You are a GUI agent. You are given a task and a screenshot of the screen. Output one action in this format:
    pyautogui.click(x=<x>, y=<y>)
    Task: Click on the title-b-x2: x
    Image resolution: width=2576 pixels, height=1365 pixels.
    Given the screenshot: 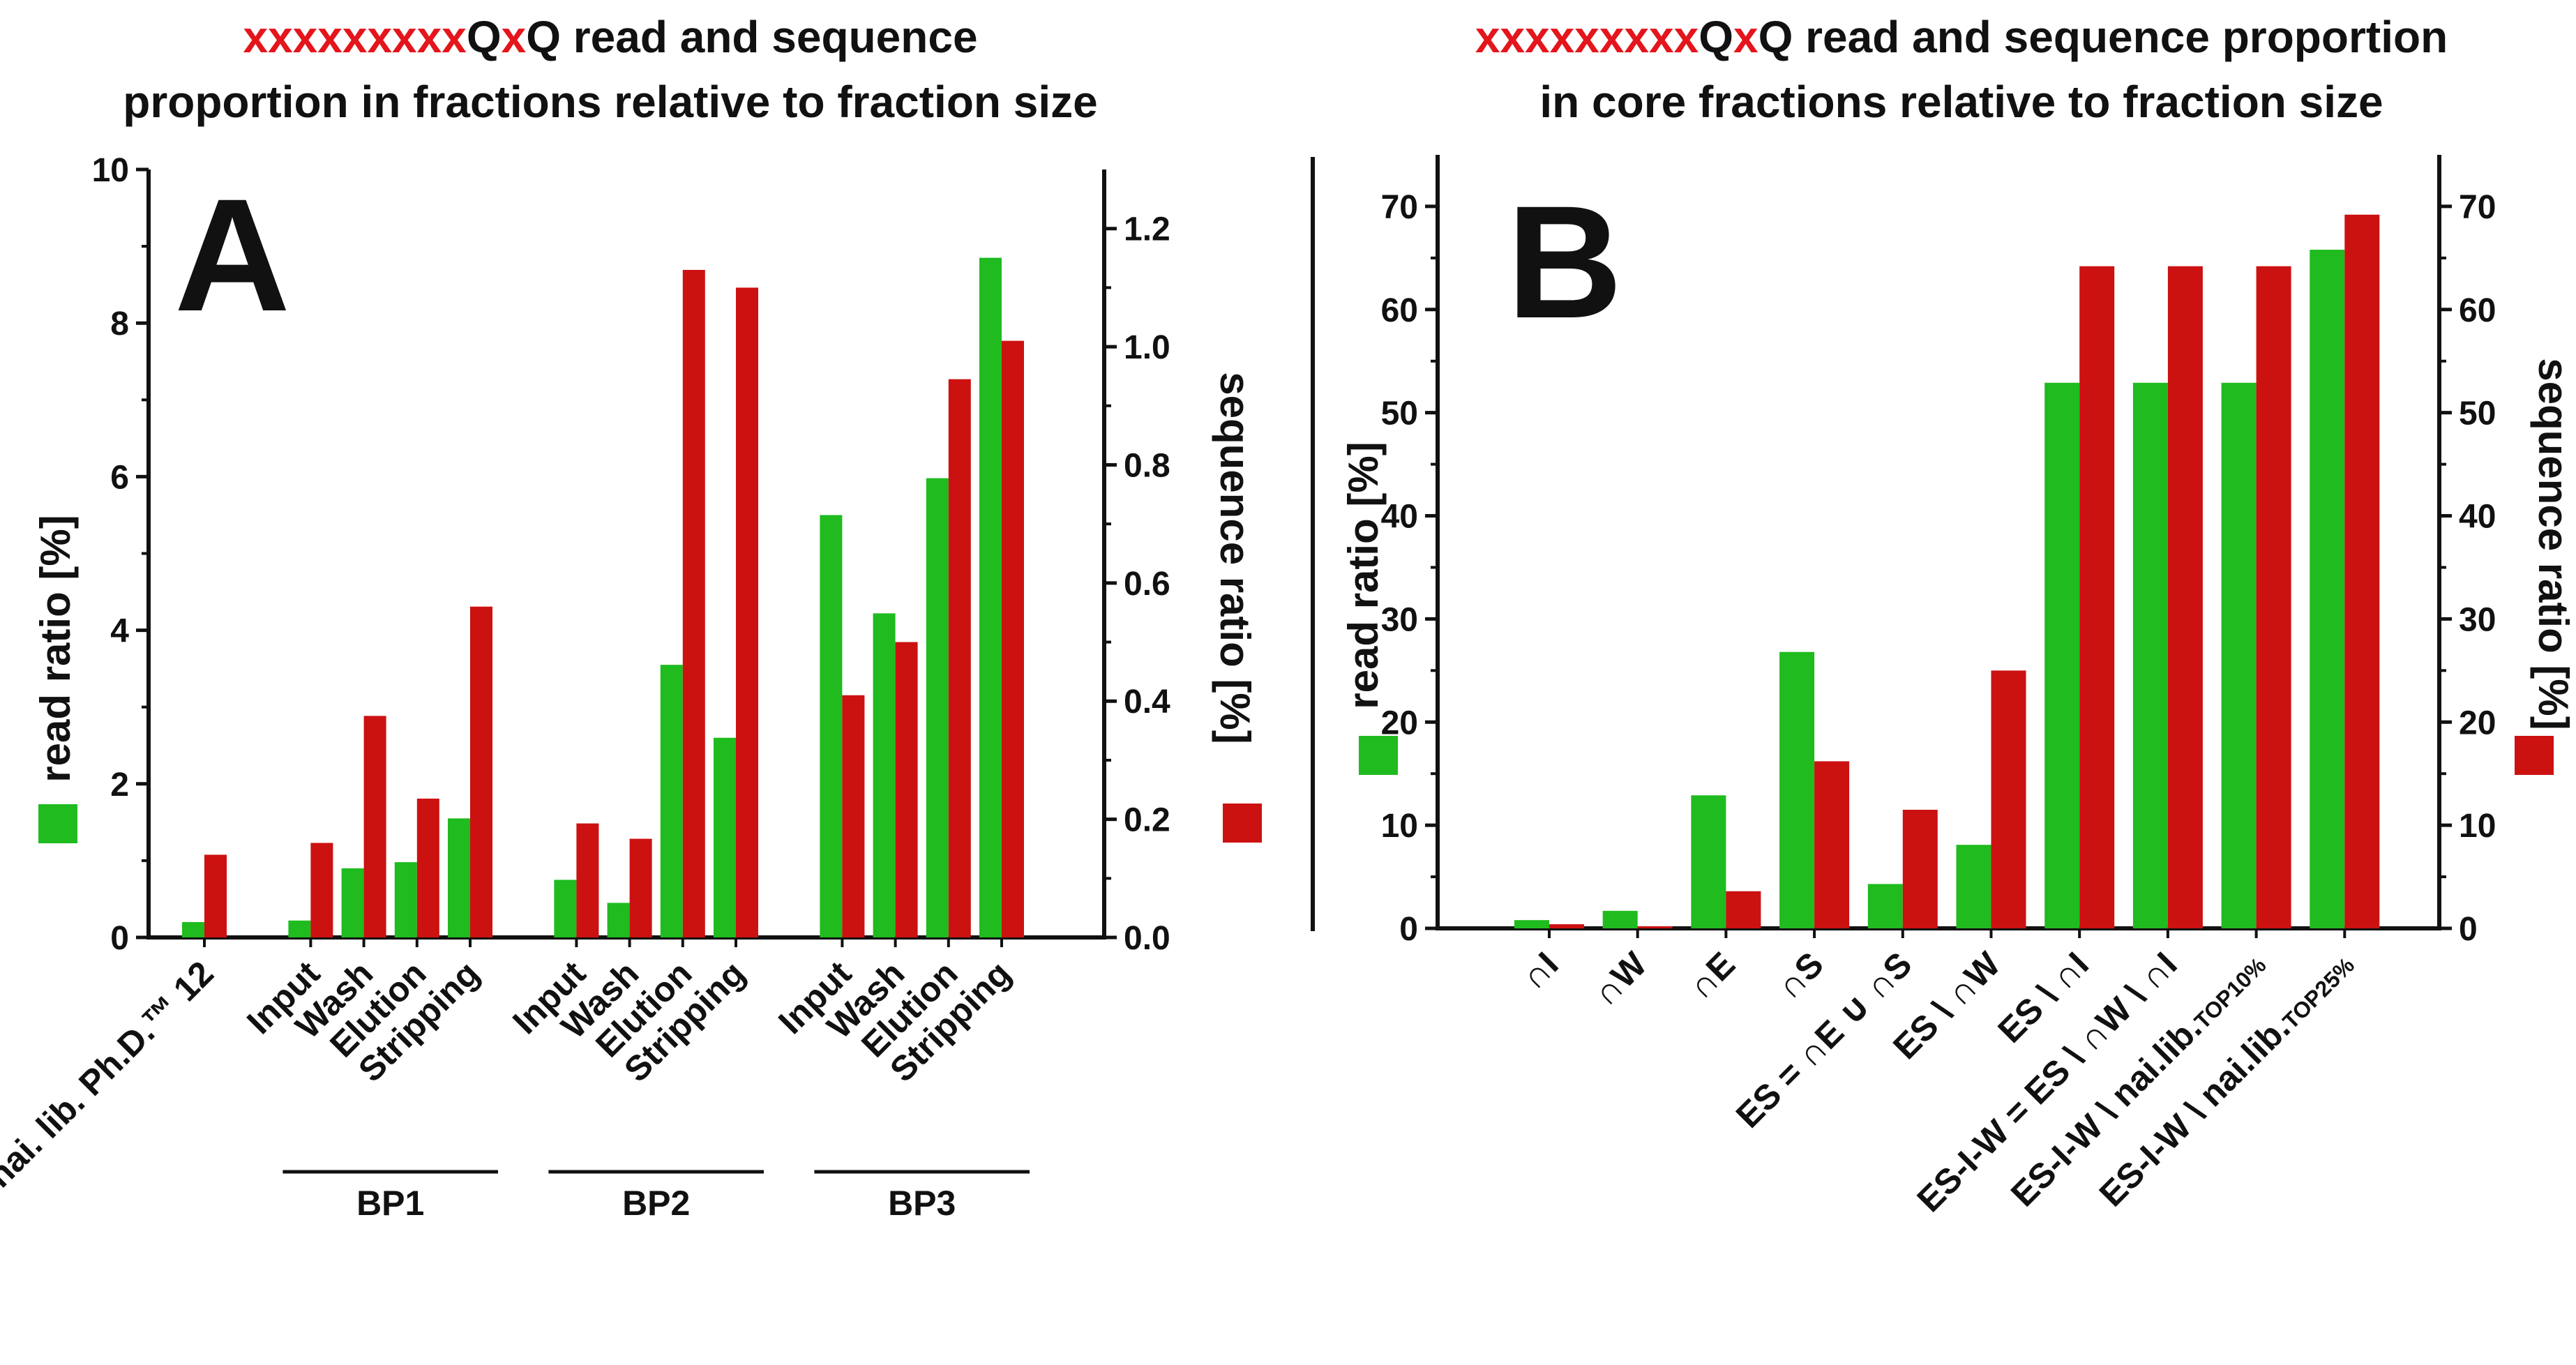 What is the action you would take?
    pyautogui.click(x=1745, y=37)
    